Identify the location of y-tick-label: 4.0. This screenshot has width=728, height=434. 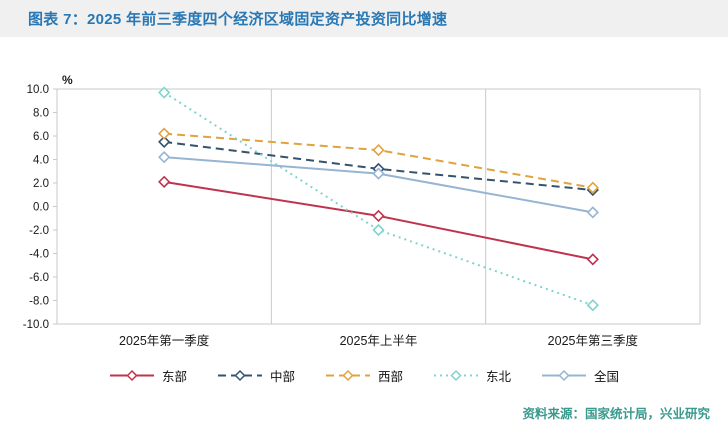
(41, 161).